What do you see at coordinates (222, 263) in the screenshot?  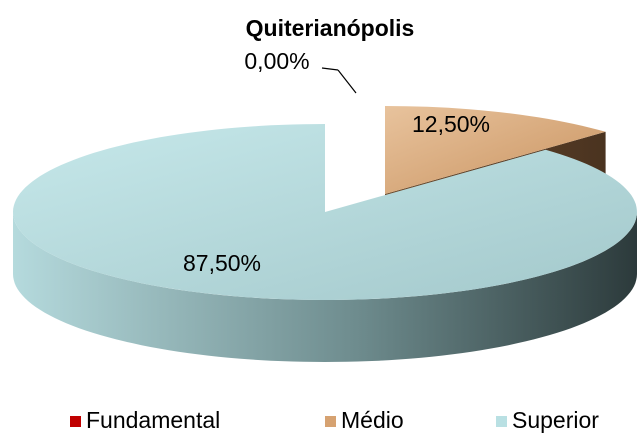 I see `data-label: 87,50%` at bounding box center [222, 263].